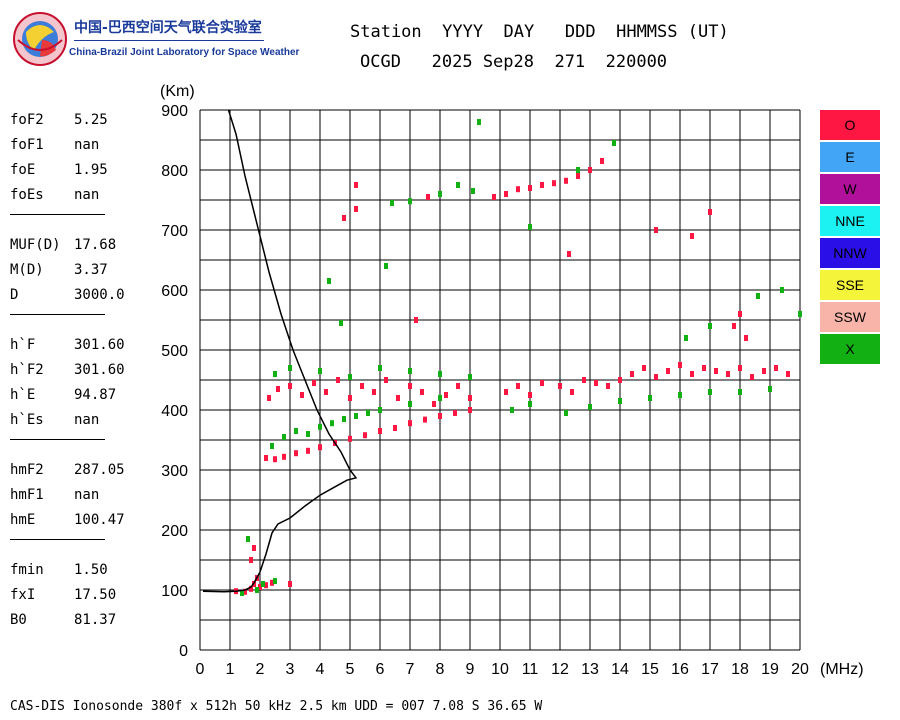  Describe the element at coordinates (177, 91) in the screenshot. I see `y-axis-label: (Km)` at that location.